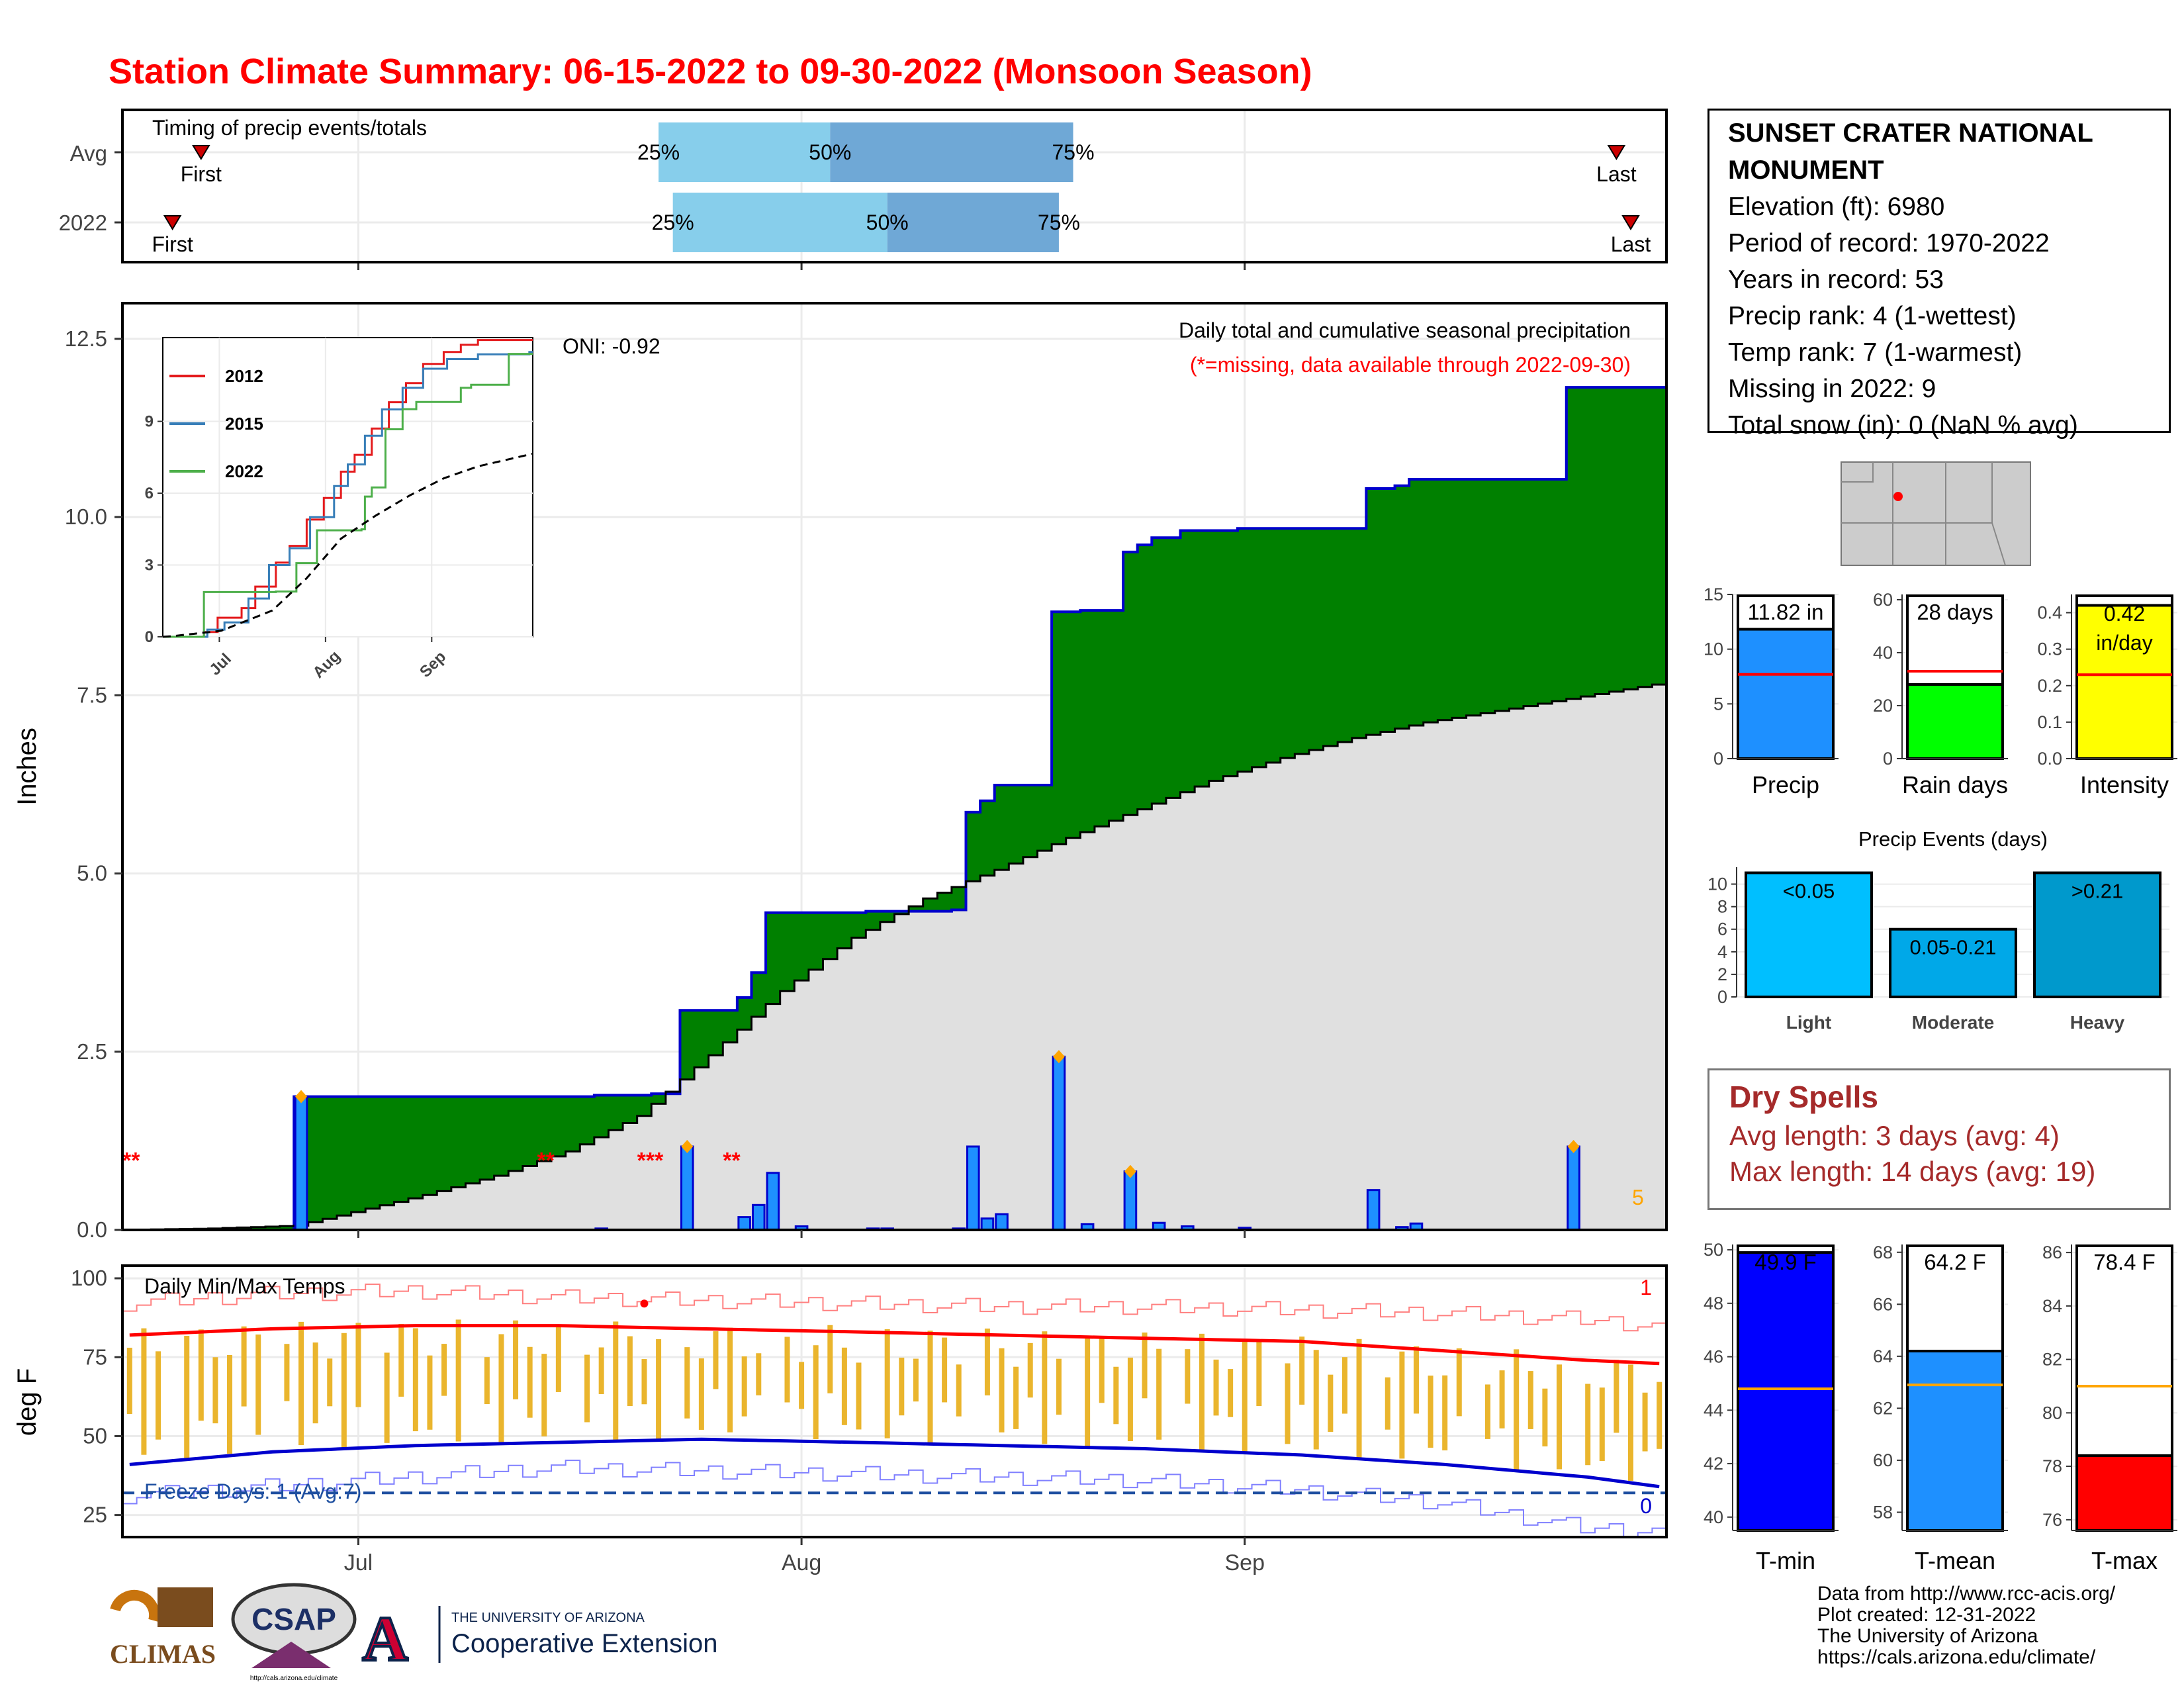 The height and width of the screenshot is (1688, 2184). What do you see at coordinates (1953, 1022) in the screenshot?
I see `events-category-label: Moderate` at bounding box center [1953, 1022].